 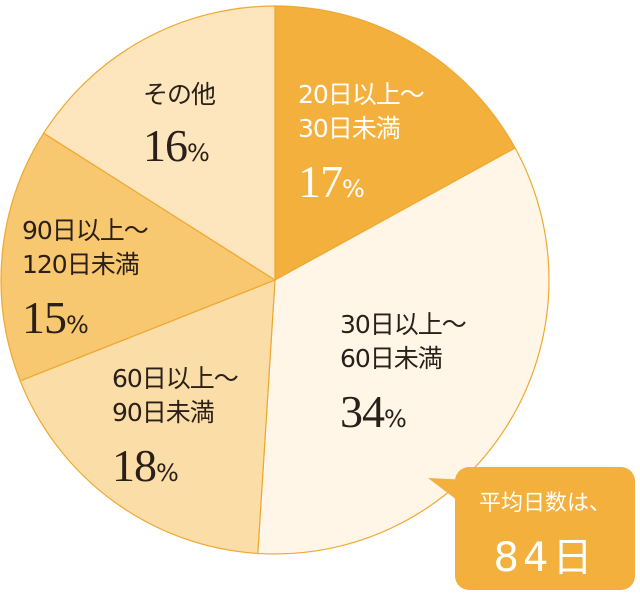 I want to click on percent-value: 18, so click(x=134, y=465).